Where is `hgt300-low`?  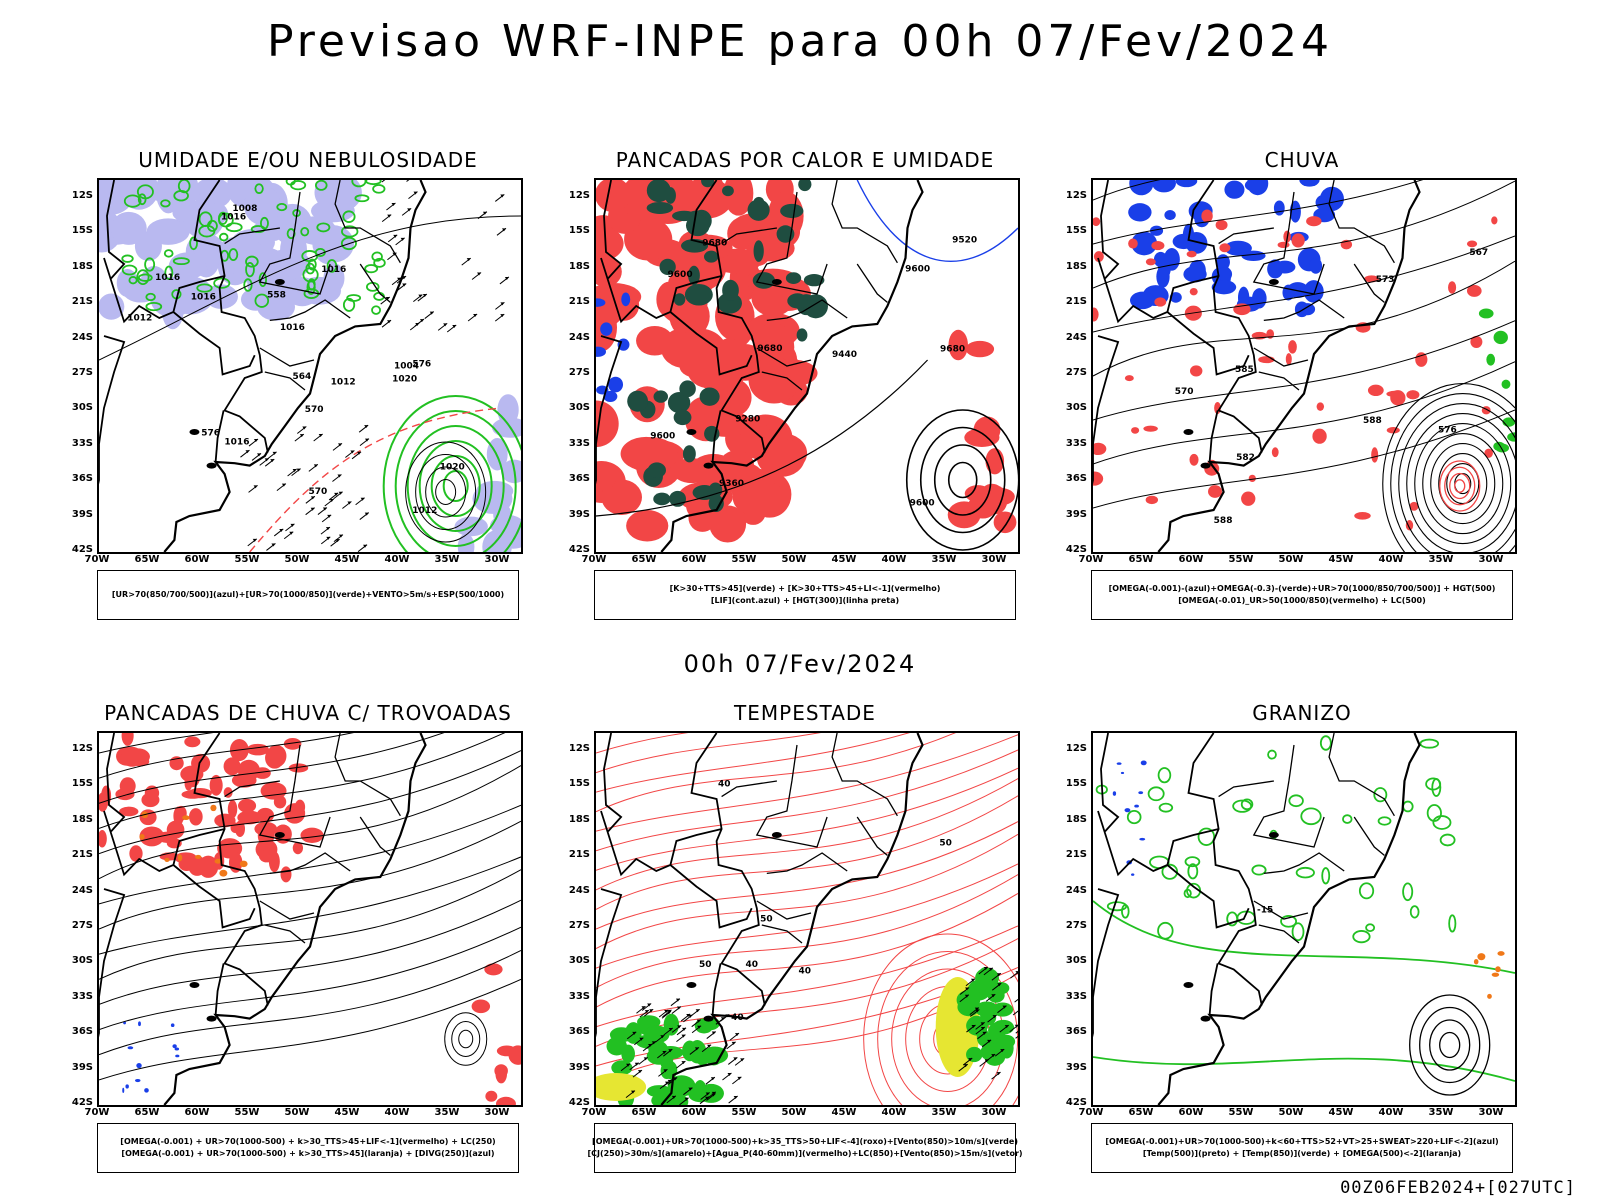
hgt300-low is located at coordinates (961, 480).